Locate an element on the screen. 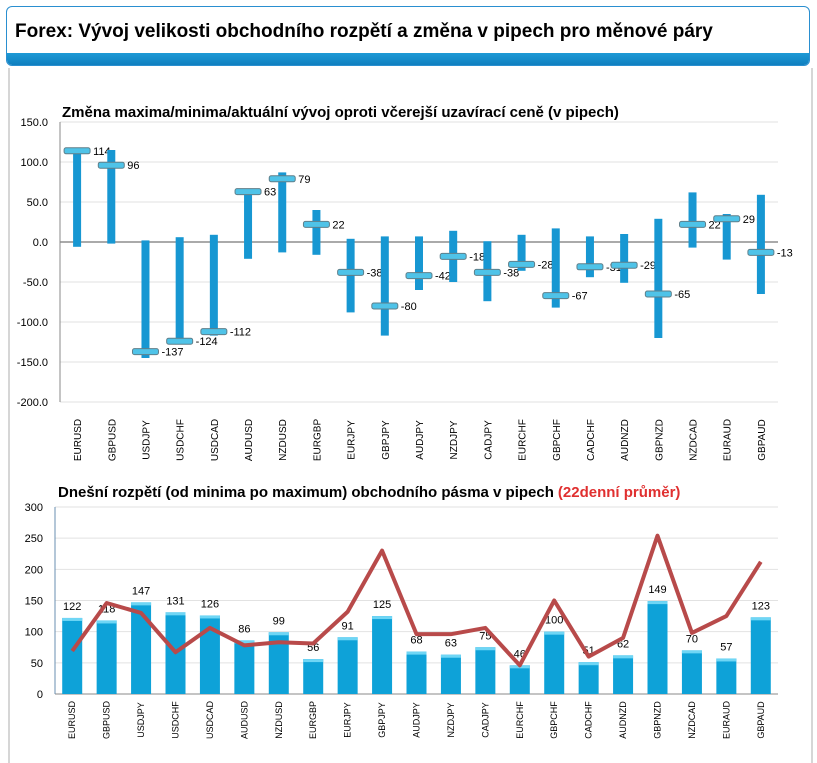  x-tick-label: EURUSD is located at coordinates (78, 440).